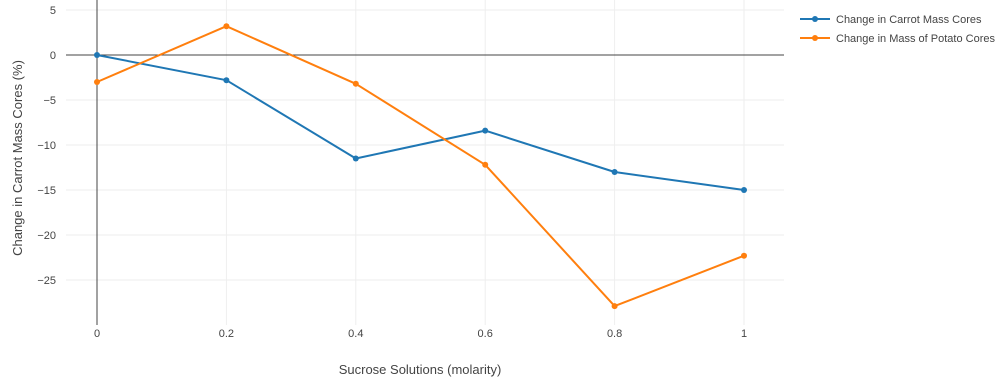  Describe the element at coordinates (915, 39) in the screenshot. I see `legend-label: Change in Mass of Potato Cores` at that location.